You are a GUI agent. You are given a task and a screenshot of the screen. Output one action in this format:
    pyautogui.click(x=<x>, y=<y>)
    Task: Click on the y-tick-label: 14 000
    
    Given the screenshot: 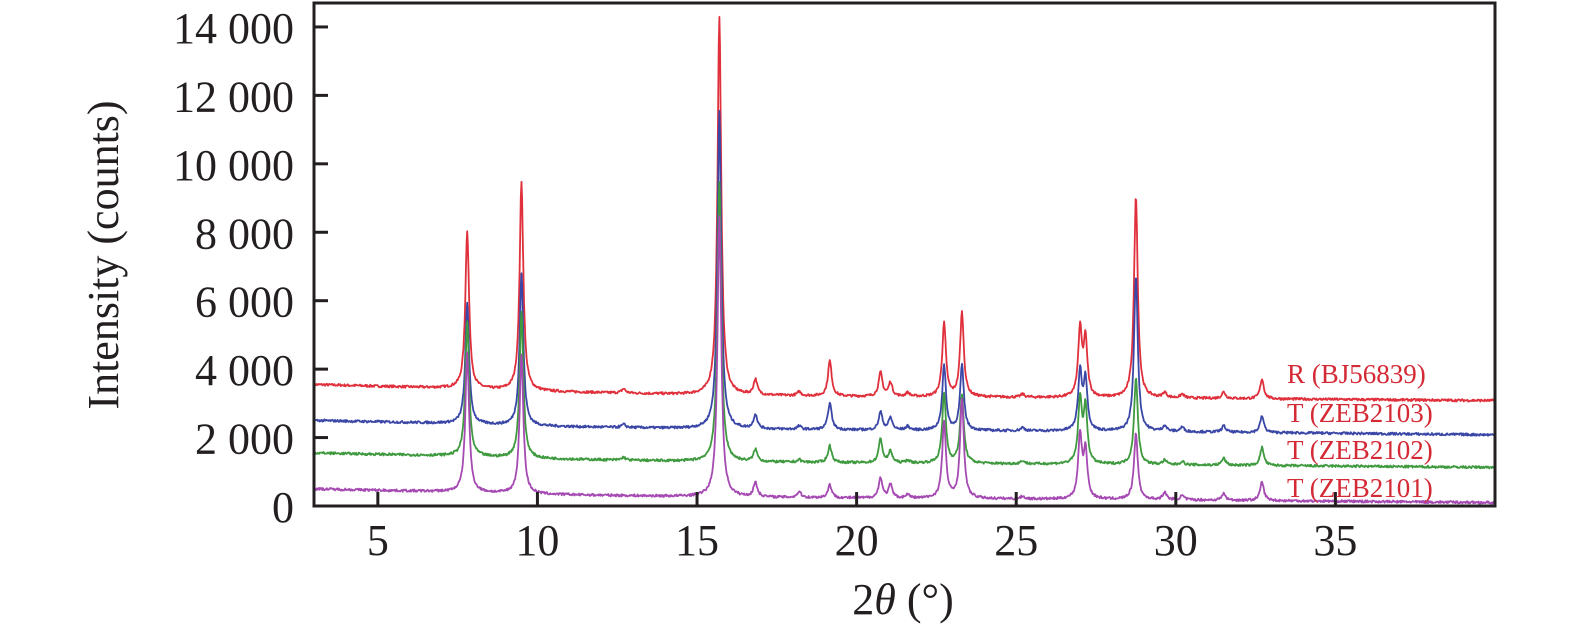 What is the action you would take?
    pyautogui.click(x=233, y=28)
    